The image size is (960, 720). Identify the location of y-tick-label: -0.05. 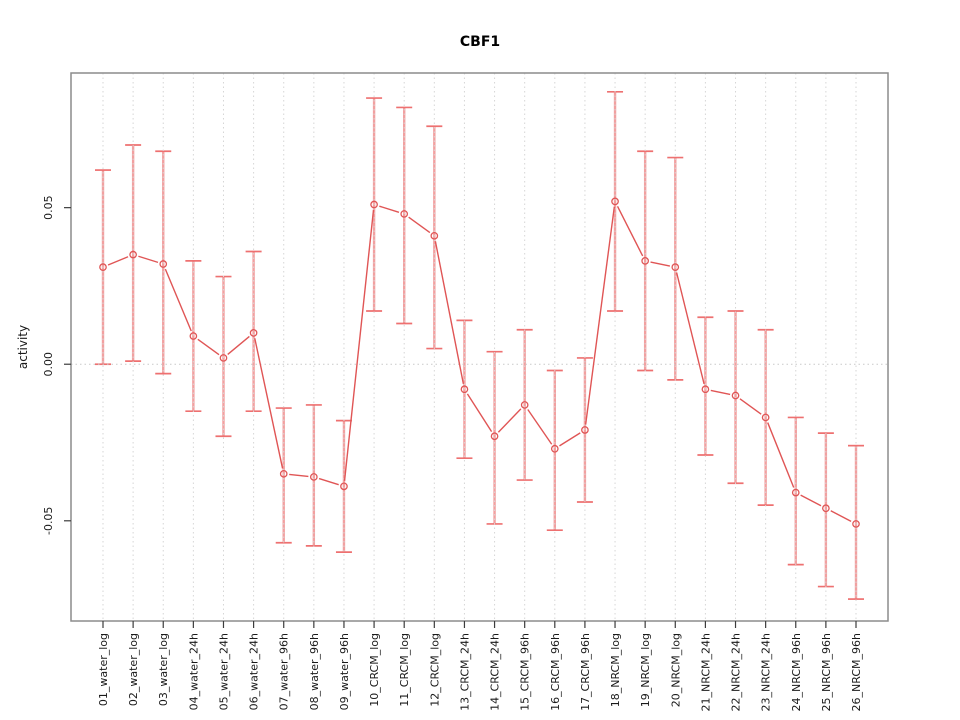
(48, 521).